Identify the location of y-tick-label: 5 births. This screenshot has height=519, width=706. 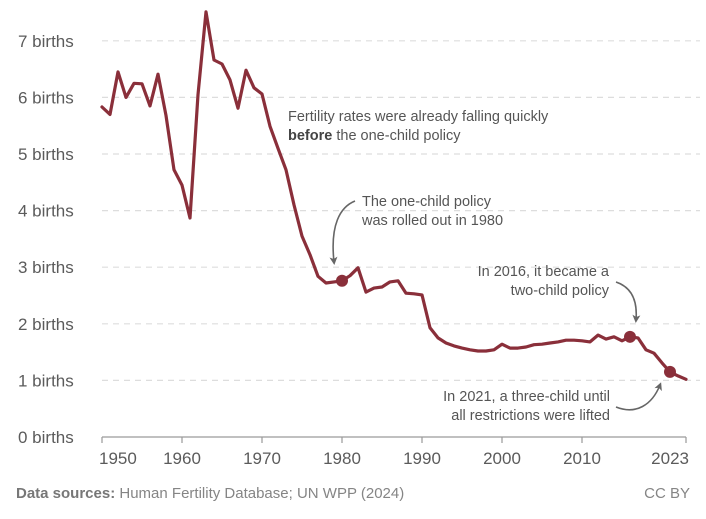
(46, 154).